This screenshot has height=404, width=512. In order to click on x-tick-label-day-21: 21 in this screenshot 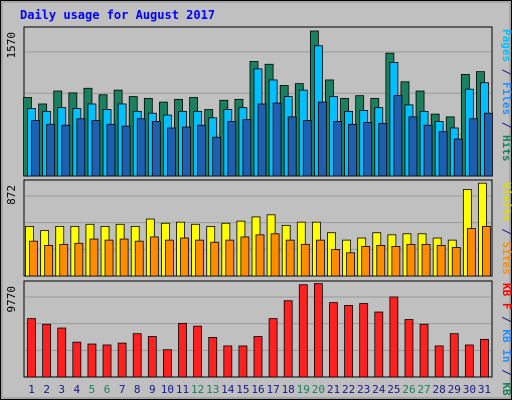, I will do `click(333, 389)`.